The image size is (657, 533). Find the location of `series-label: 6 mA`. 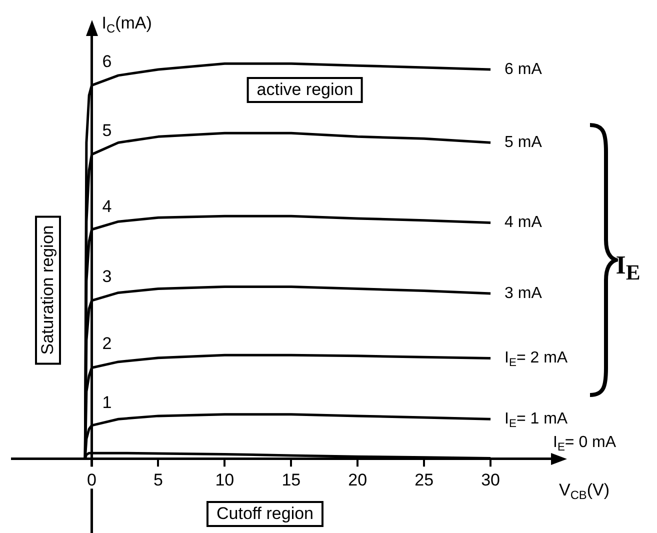

series-label: 6 mA is located at coordinates (523, 69).